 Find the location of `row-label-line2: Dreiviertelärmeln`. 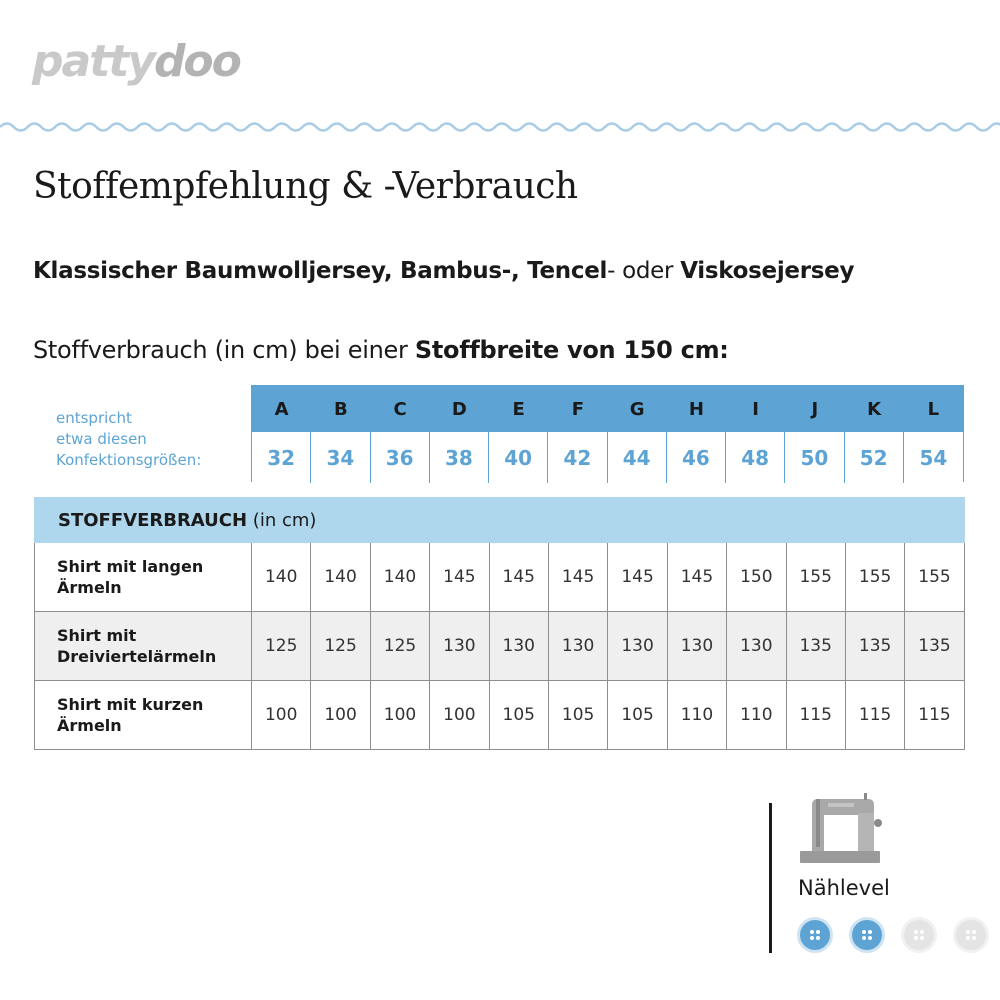

row-label-line2: Dreiviertelärmeln is located at coordinates (137, 656).